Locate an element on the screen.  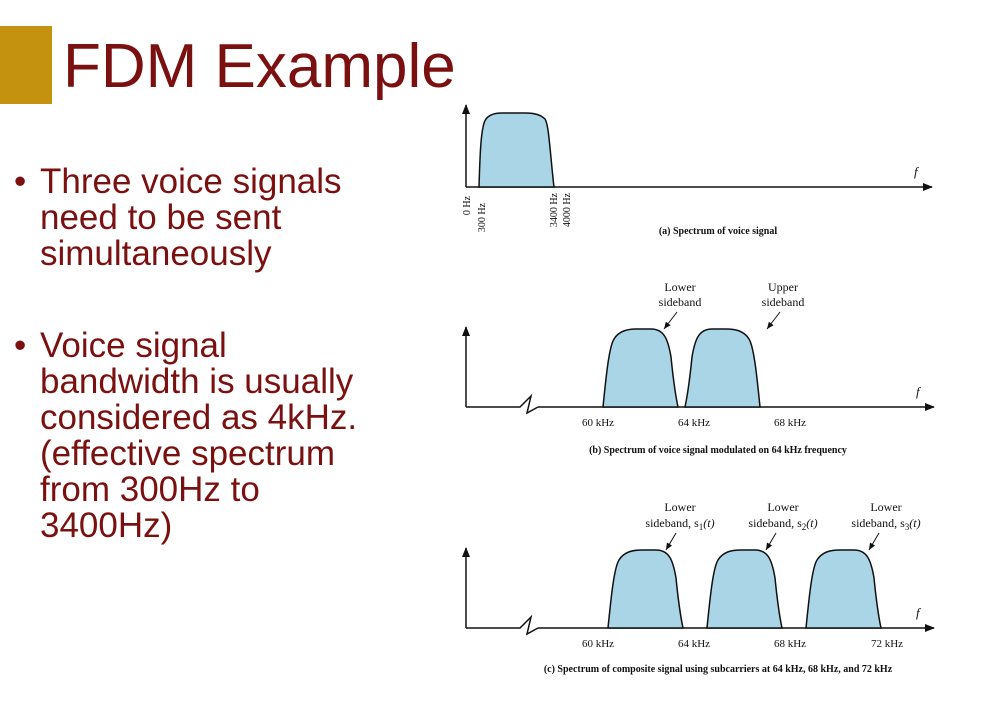
upper-sideband-pointer is located at coordinates (773, 320).